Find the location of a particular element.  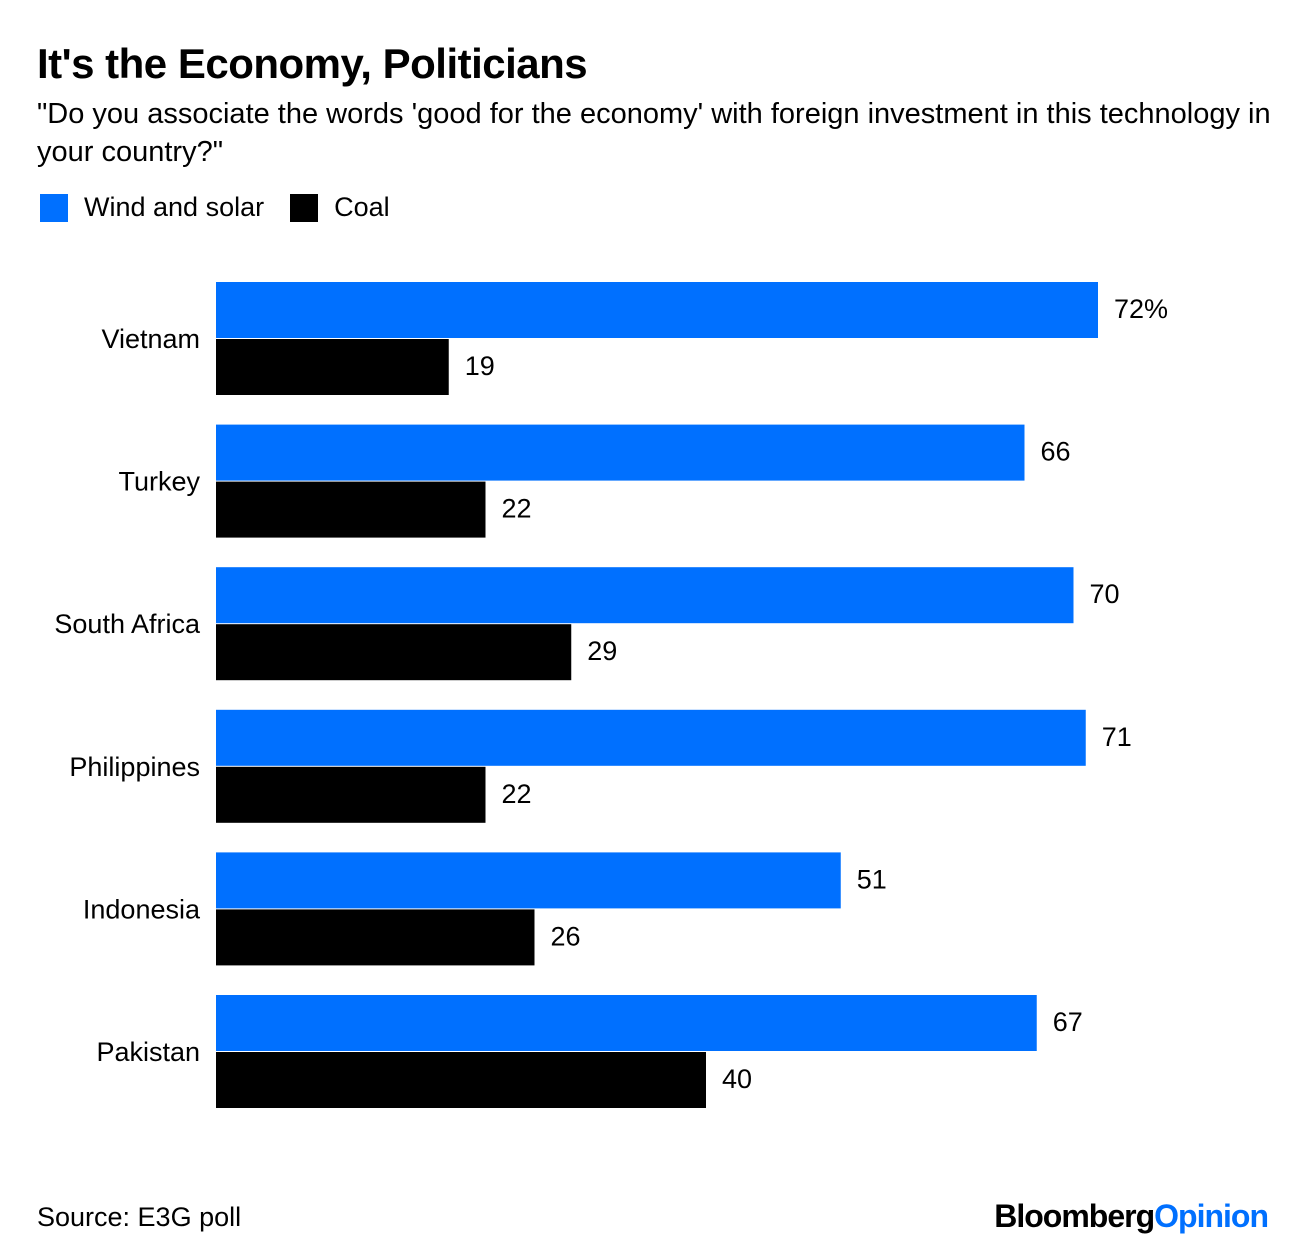

category-label-indonesia: Indonesia is located at coordinates (142, 909).